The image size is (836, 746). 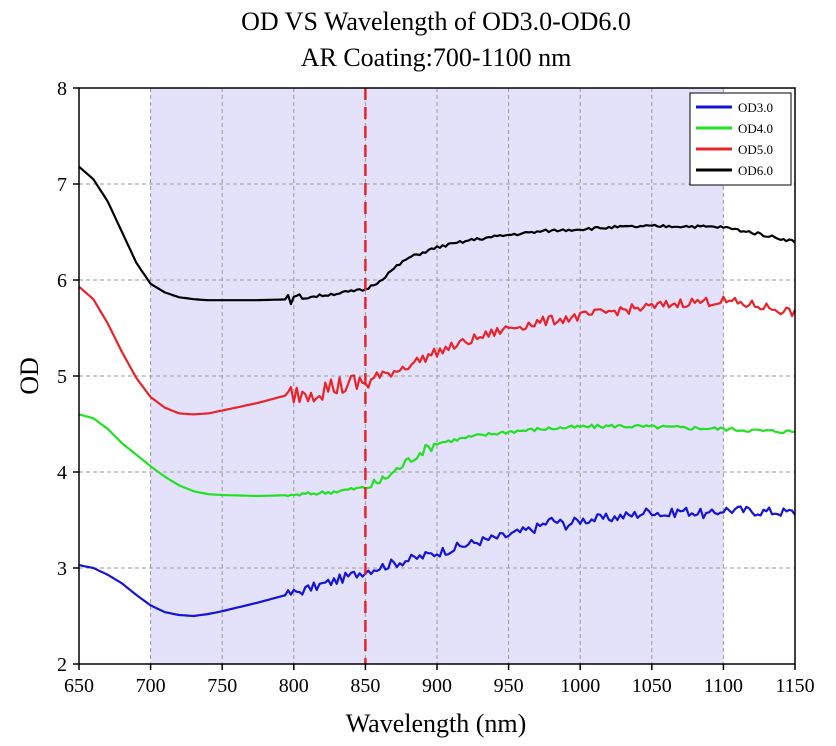 I want to click on chart-title: OD VS Wavelength of OD3.0-OD6.0, so click(x=436, y=21).